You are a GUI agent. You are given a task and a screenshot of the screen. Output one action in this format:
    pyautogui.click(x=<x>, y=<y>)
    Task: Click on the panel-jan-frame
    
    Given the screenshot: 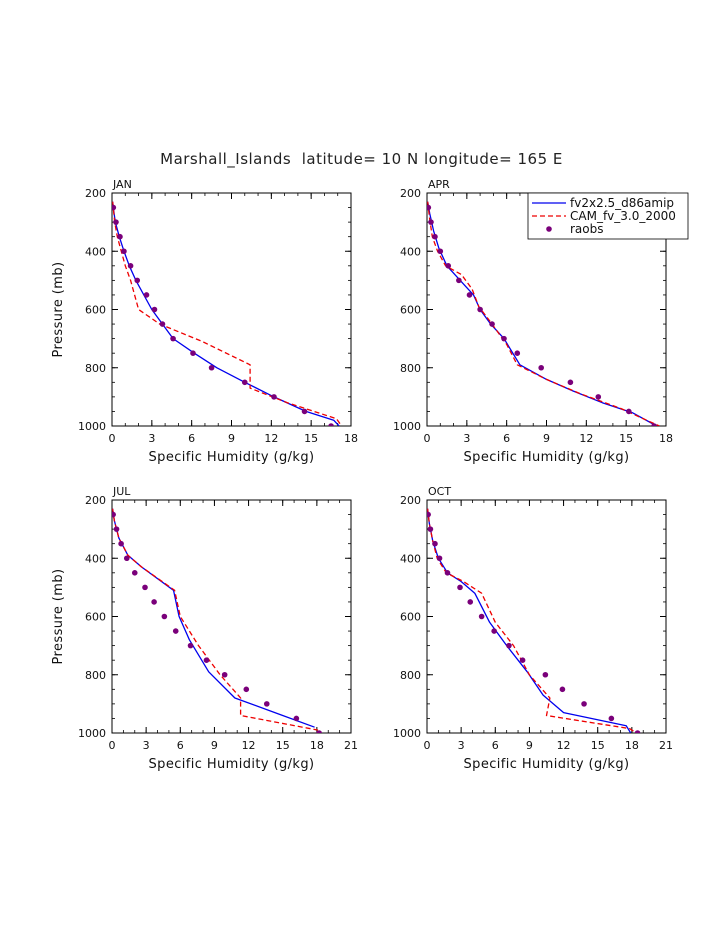 What is the action you would take?
    pyautogui.click(x=231, y=309)
    